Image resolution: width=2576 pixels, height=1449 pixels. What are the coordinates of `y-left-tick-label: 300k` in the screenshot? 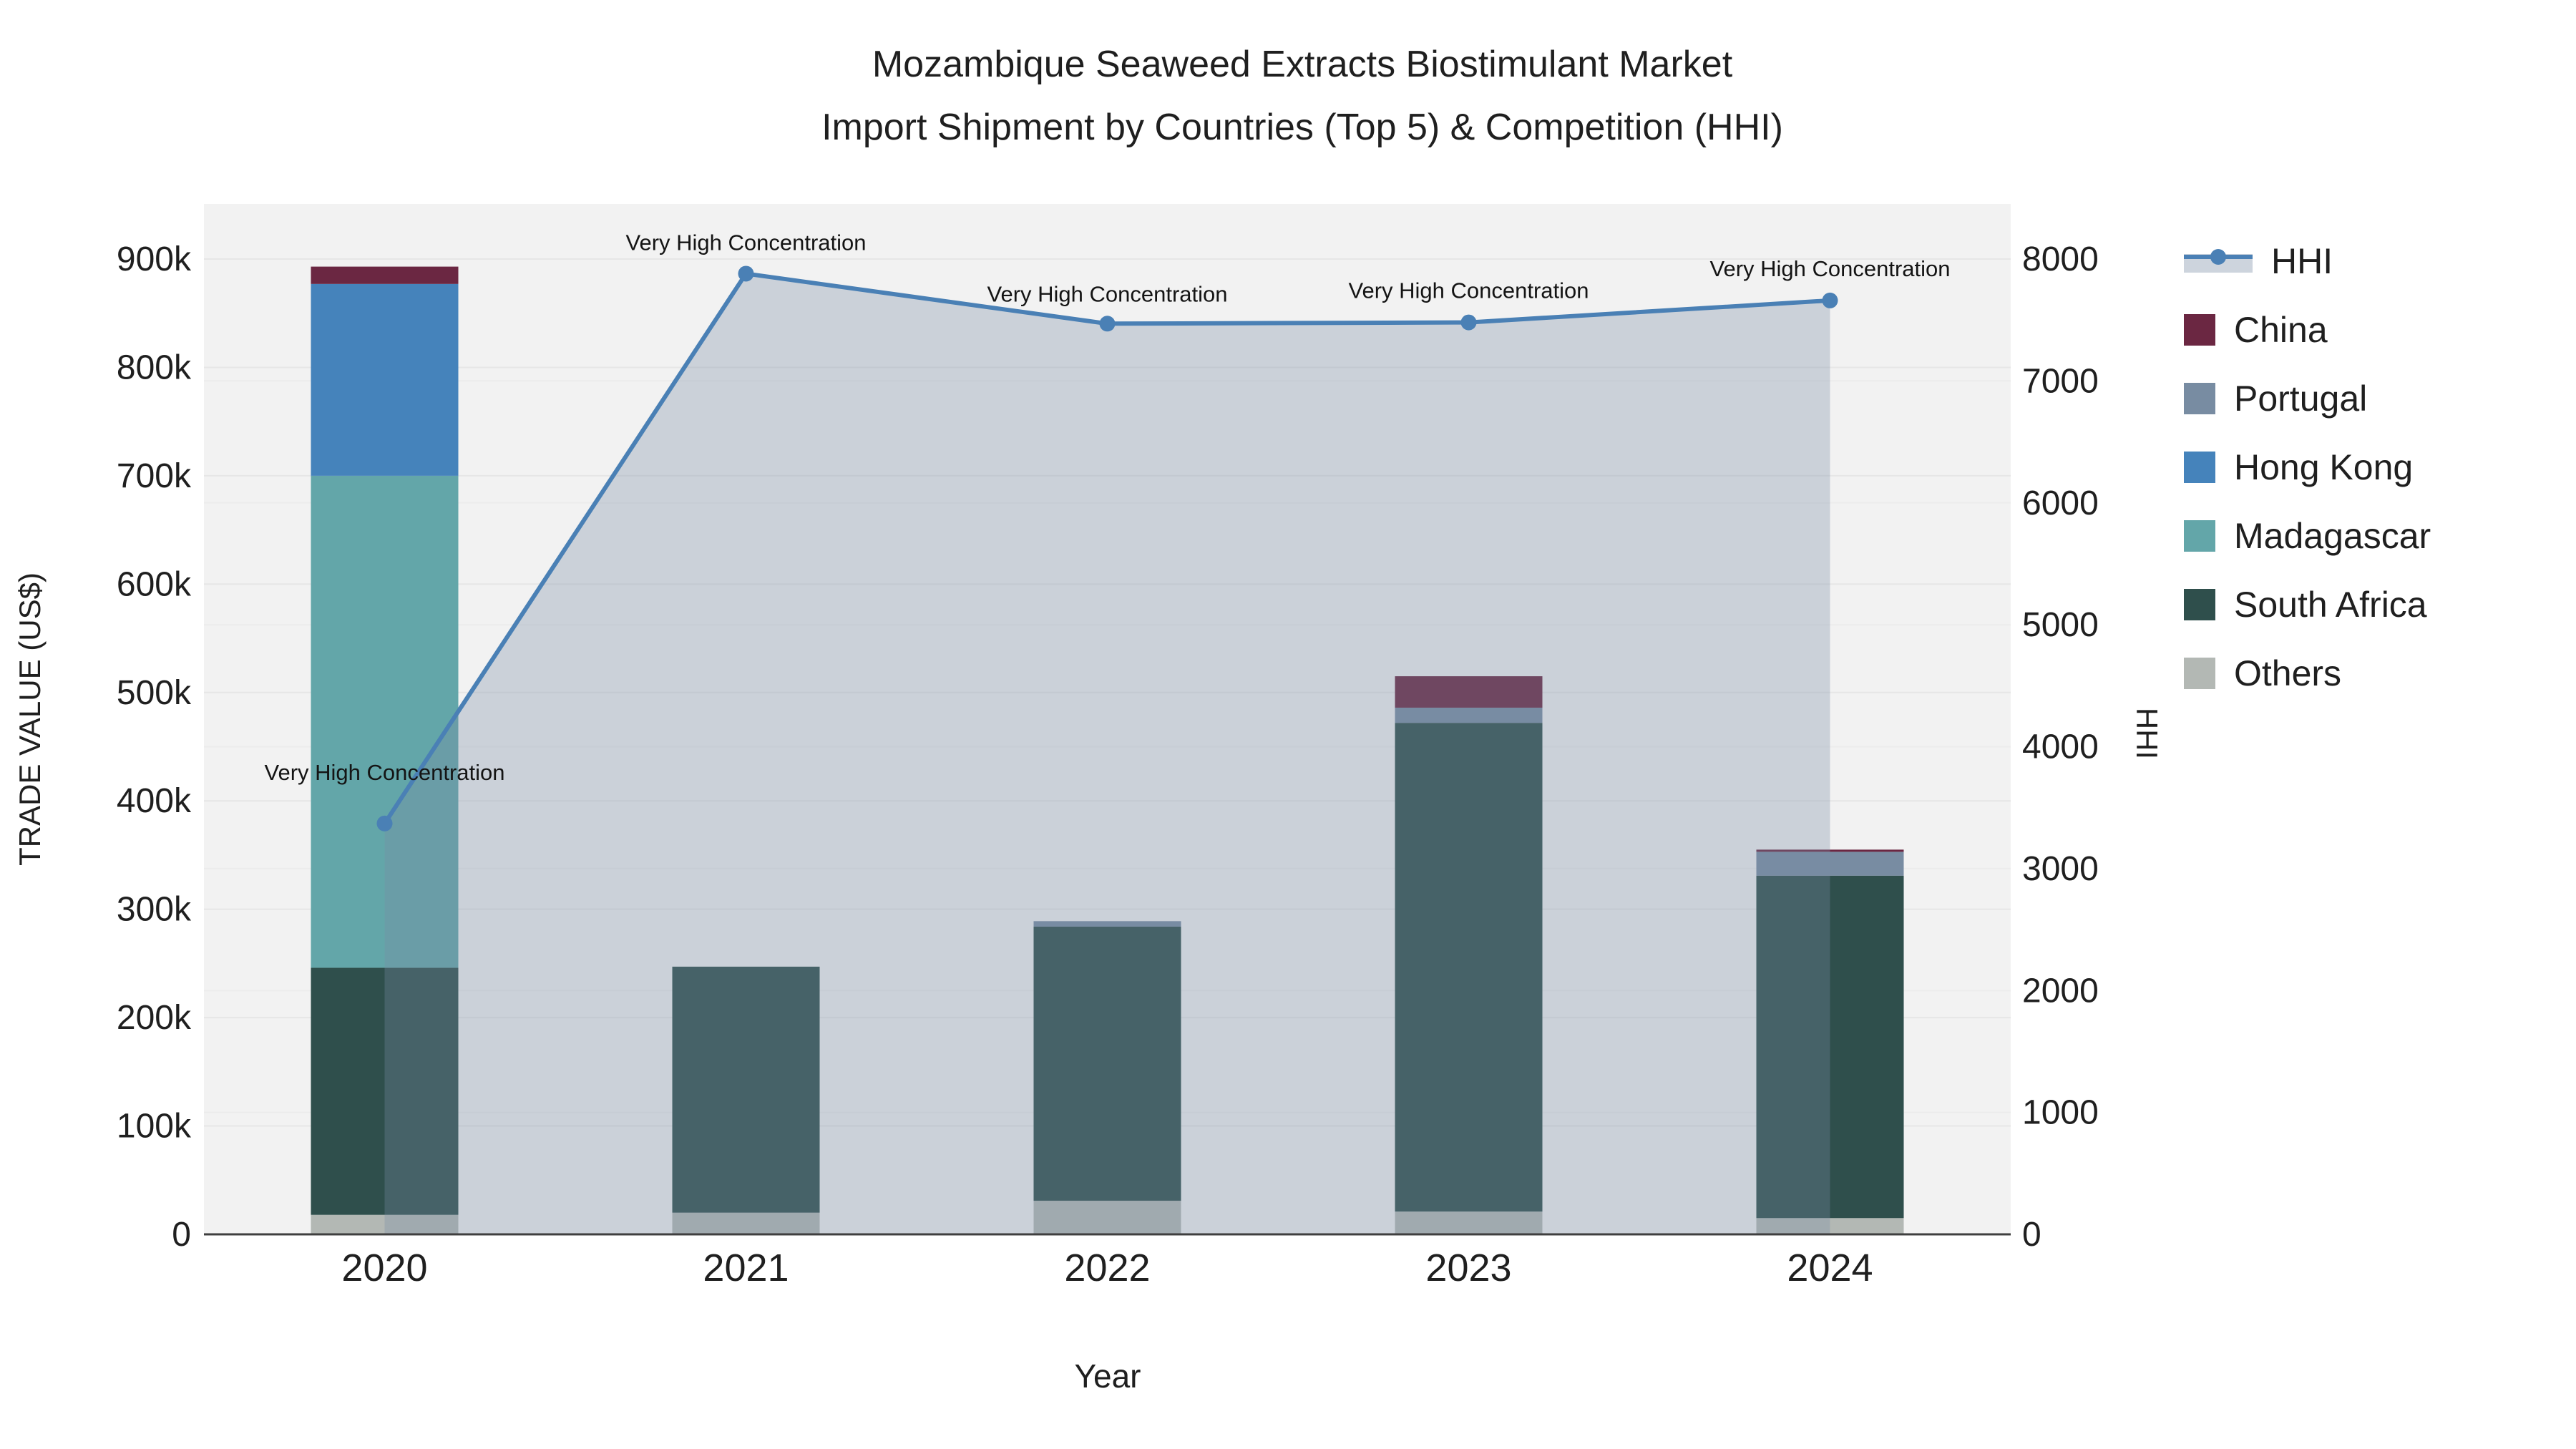 It's located at (154, 910).